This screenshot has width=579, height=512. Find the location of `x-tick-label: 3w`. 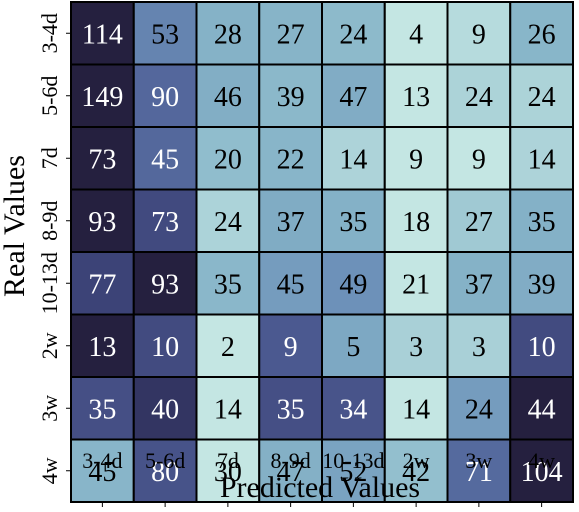

x-tick-label: 3w is located at coordinates (478, 460).